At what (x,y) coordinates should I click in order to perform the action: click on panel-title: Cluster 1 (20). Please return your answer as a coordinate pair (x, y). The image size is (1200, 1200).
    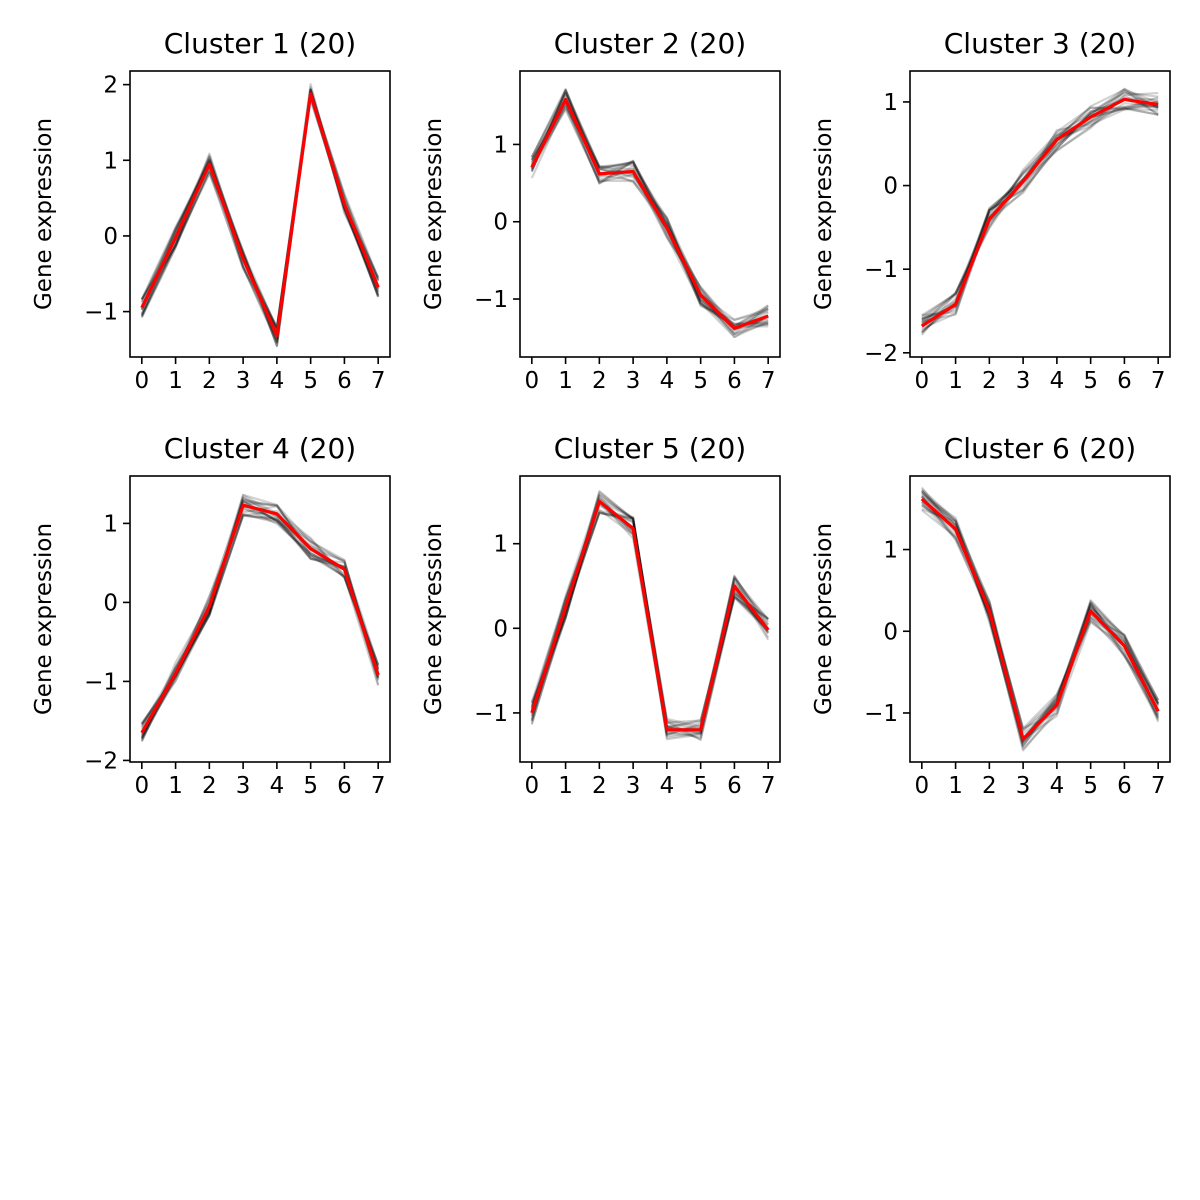
    Looking at the image, I should click on (260, 43).